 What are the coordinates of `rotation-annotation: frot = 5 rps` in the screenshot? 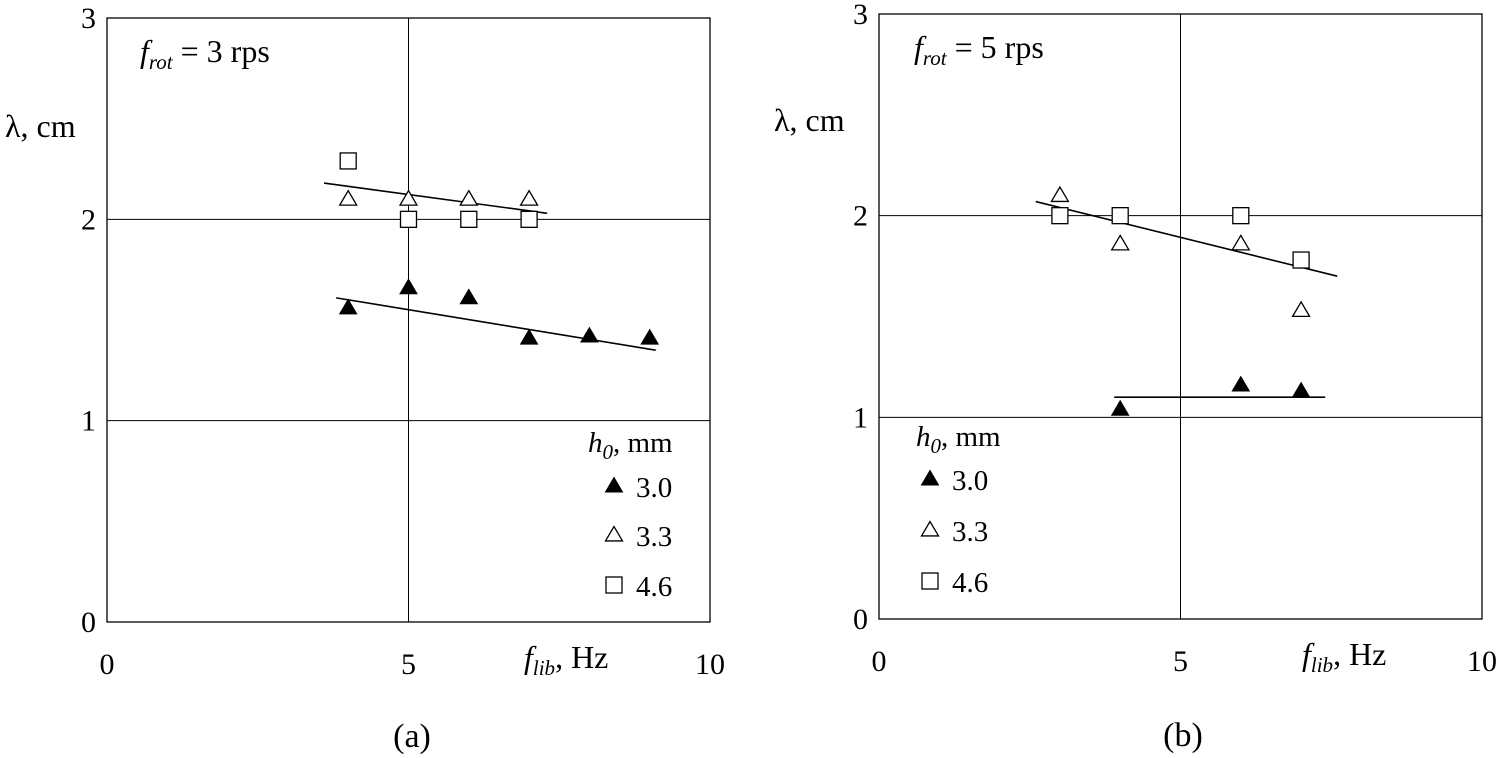 It's located at (979, 49).